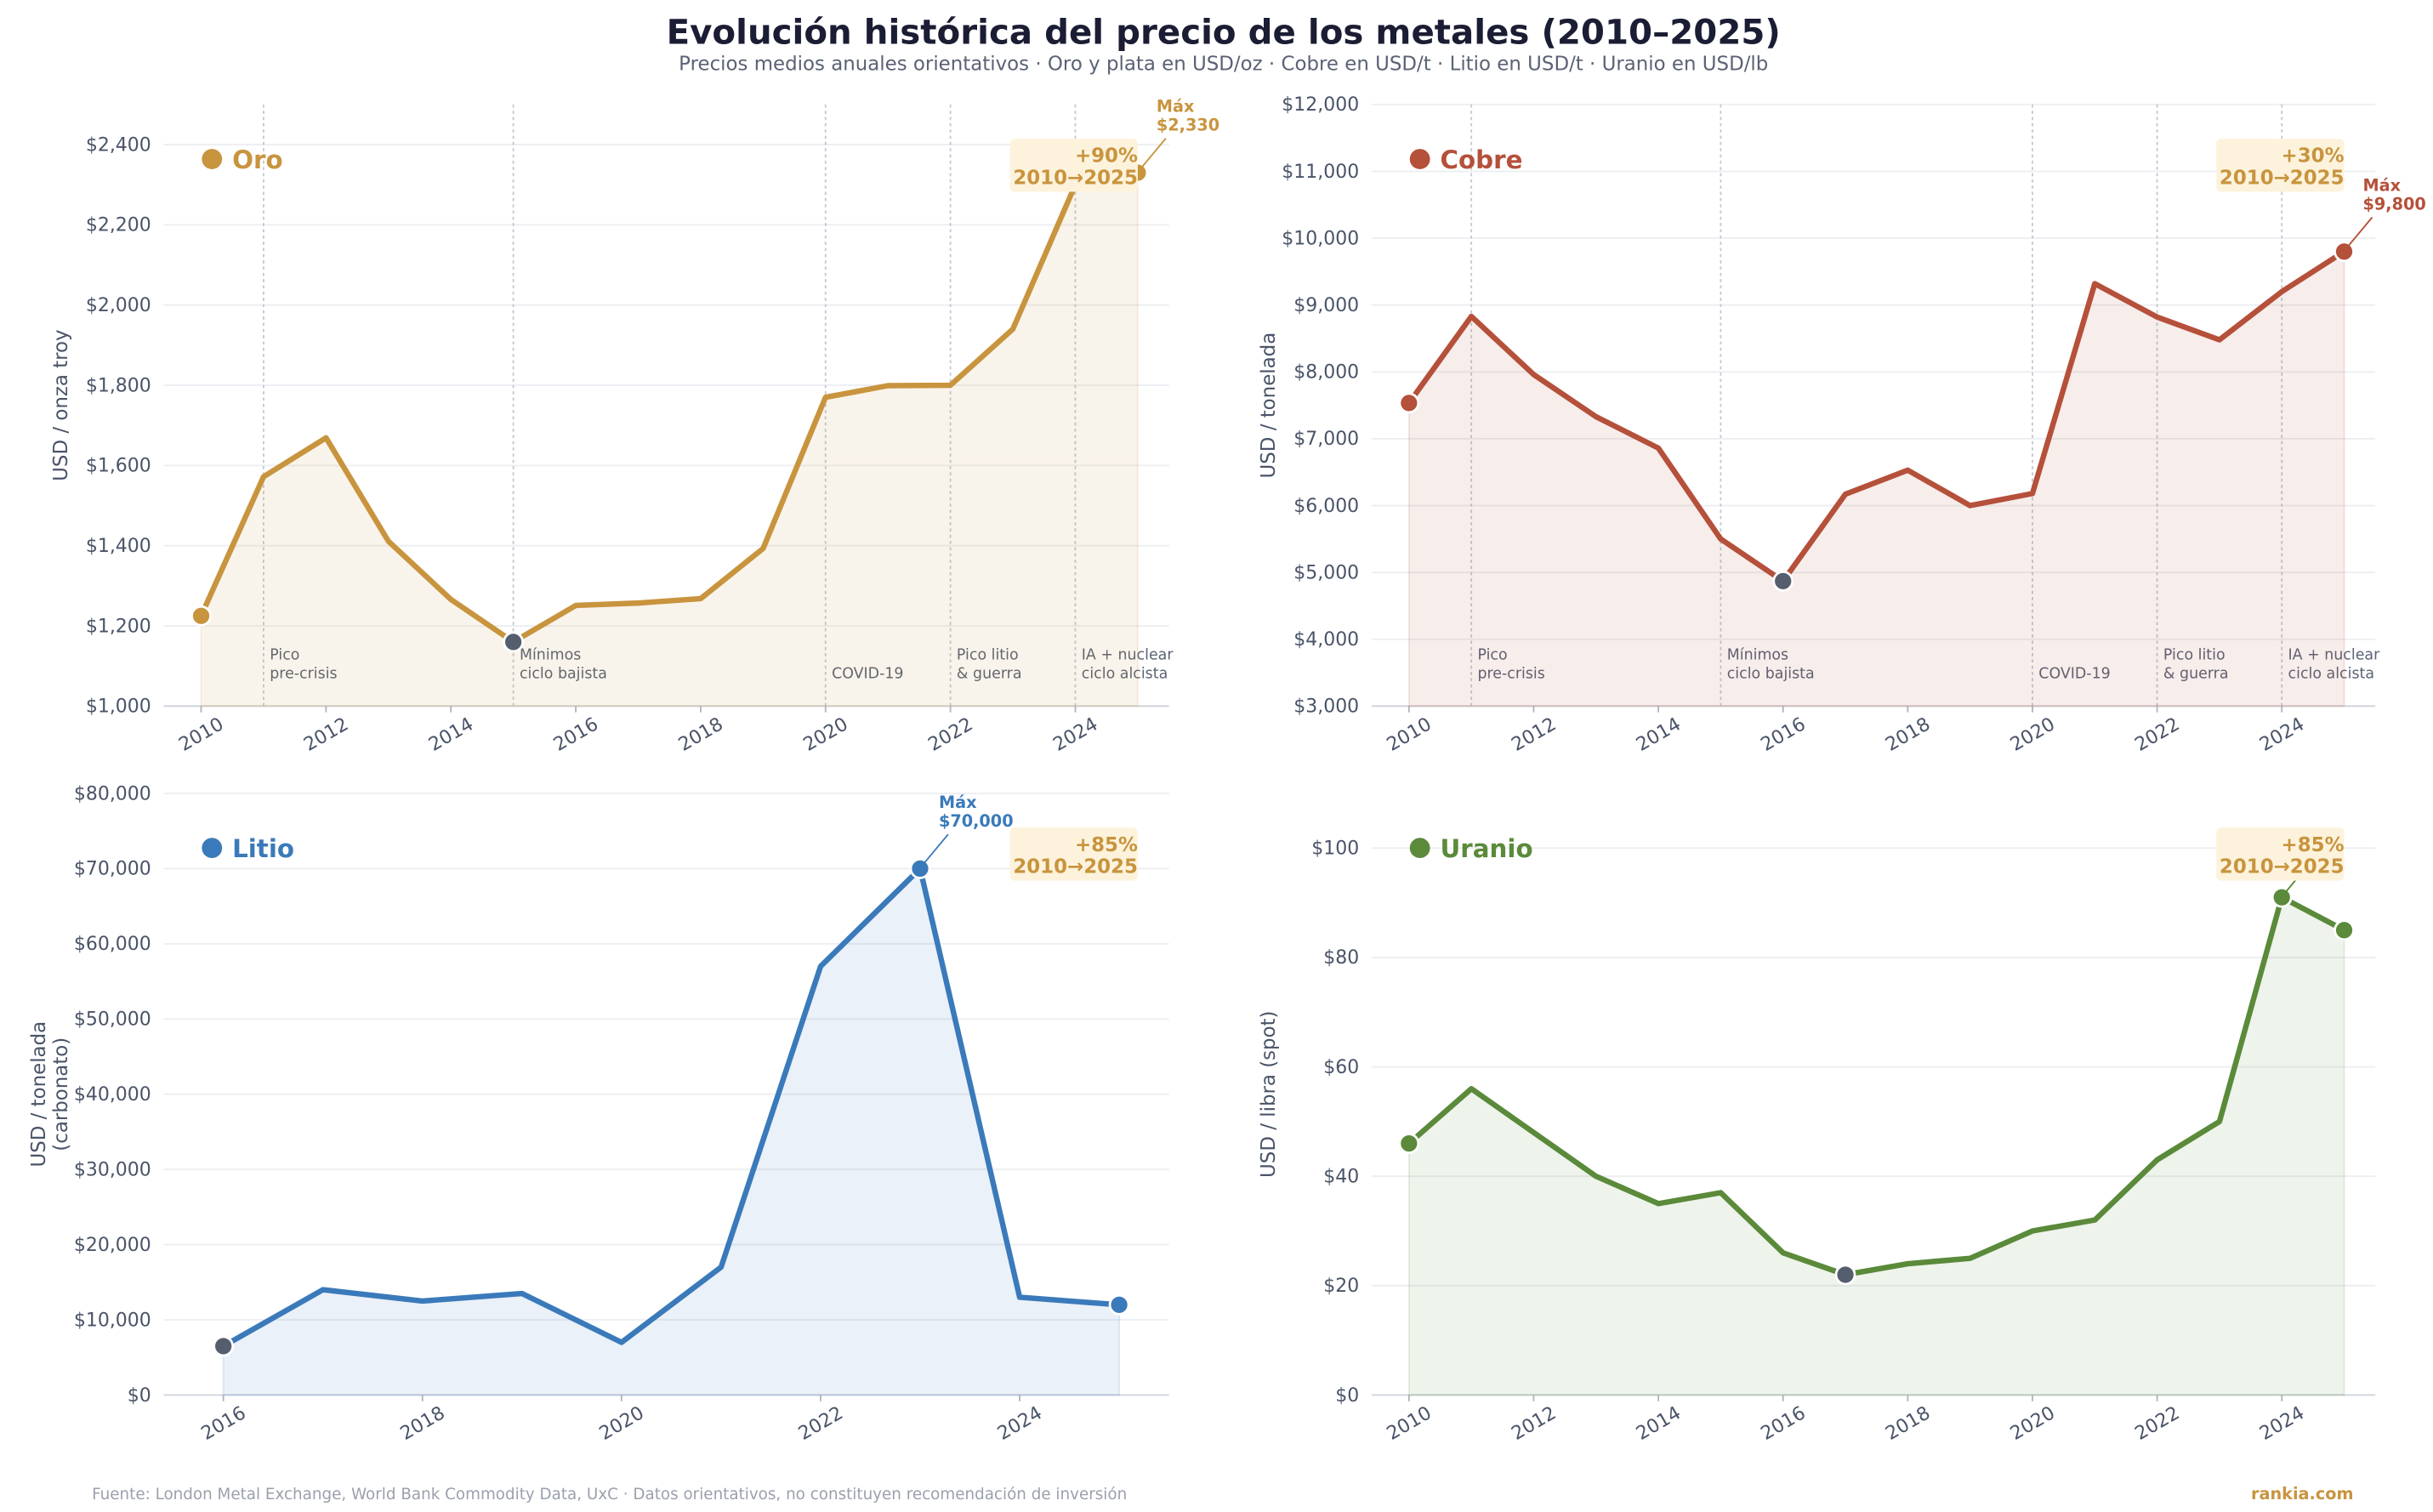  What do you see at coordinates (1320, 172) in the screenshot?
I see `y-tick-label: $11,000` at bounding box center [1320, 172].